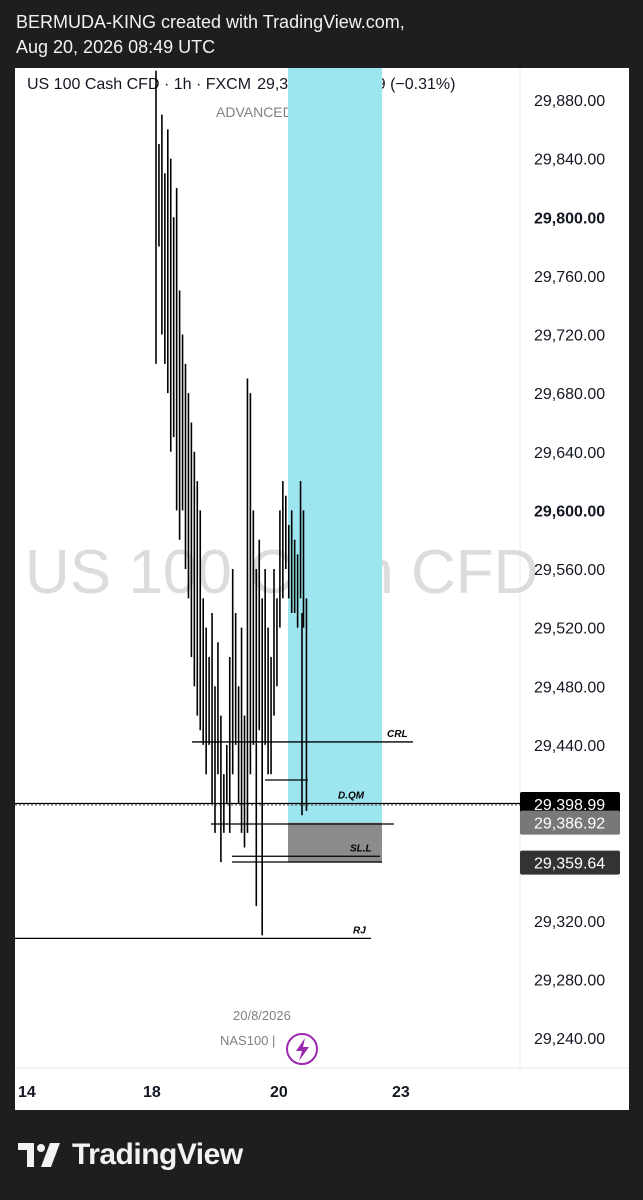 The height and width of the screenshot is (1200, 643). What do you see at coordinates (569, 805) in the screenshot?
I see `price-label-text: 29,398.99` at bounding box center [569, 805].